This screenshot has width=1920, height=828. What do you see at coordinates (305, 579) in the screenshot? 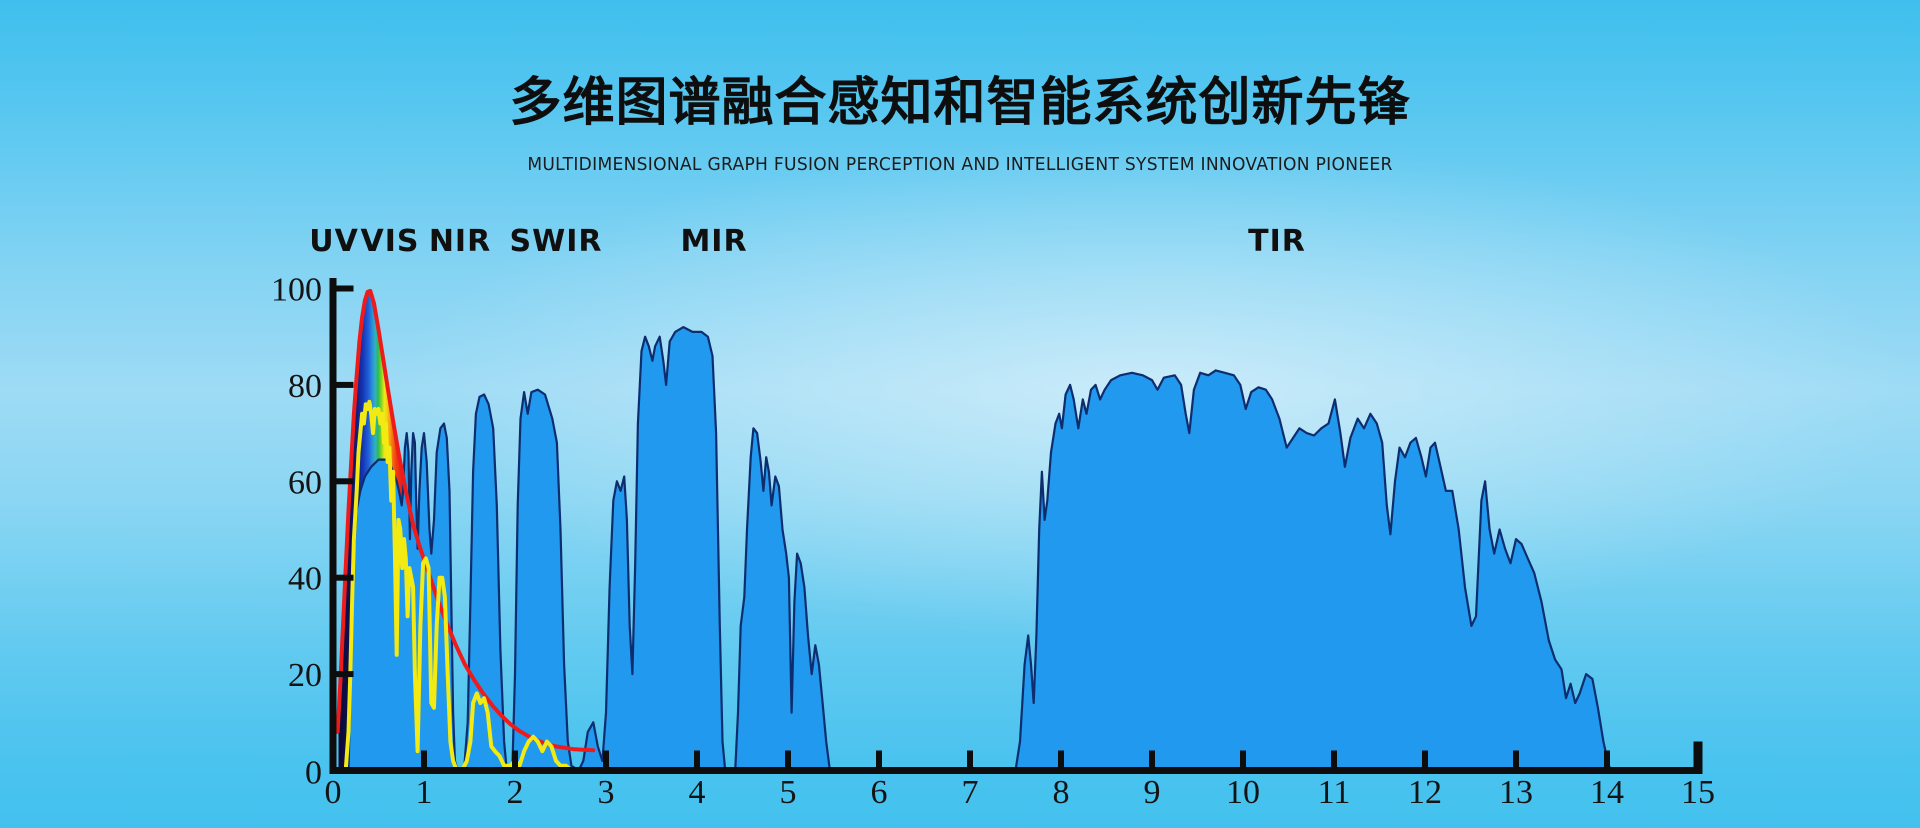
I see `y-tick-label: 40` at bounding box center [305, 579].